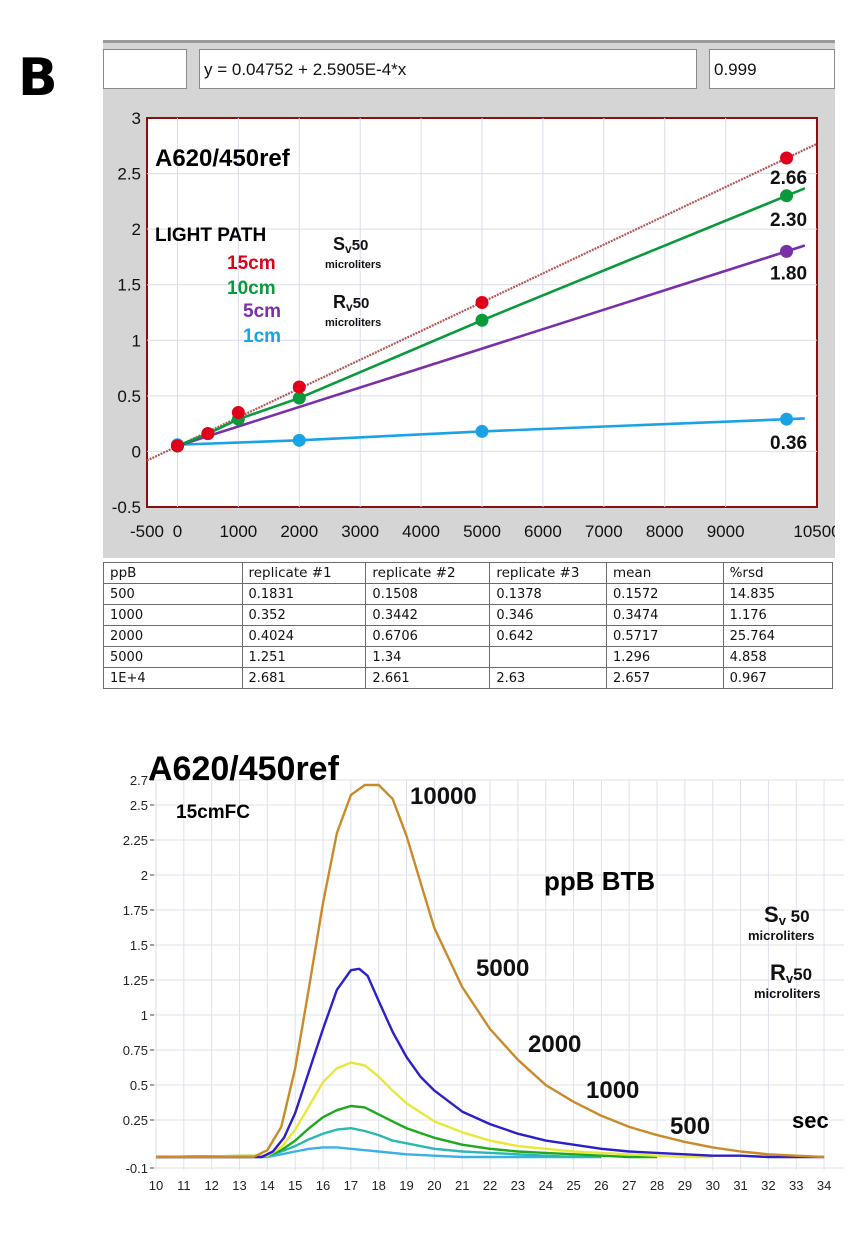 The image size is (848, 1234). I want to click on fit-toolbar: y = 0.04752 + 2.5905E-4*x 0.999, so click(469, 72).